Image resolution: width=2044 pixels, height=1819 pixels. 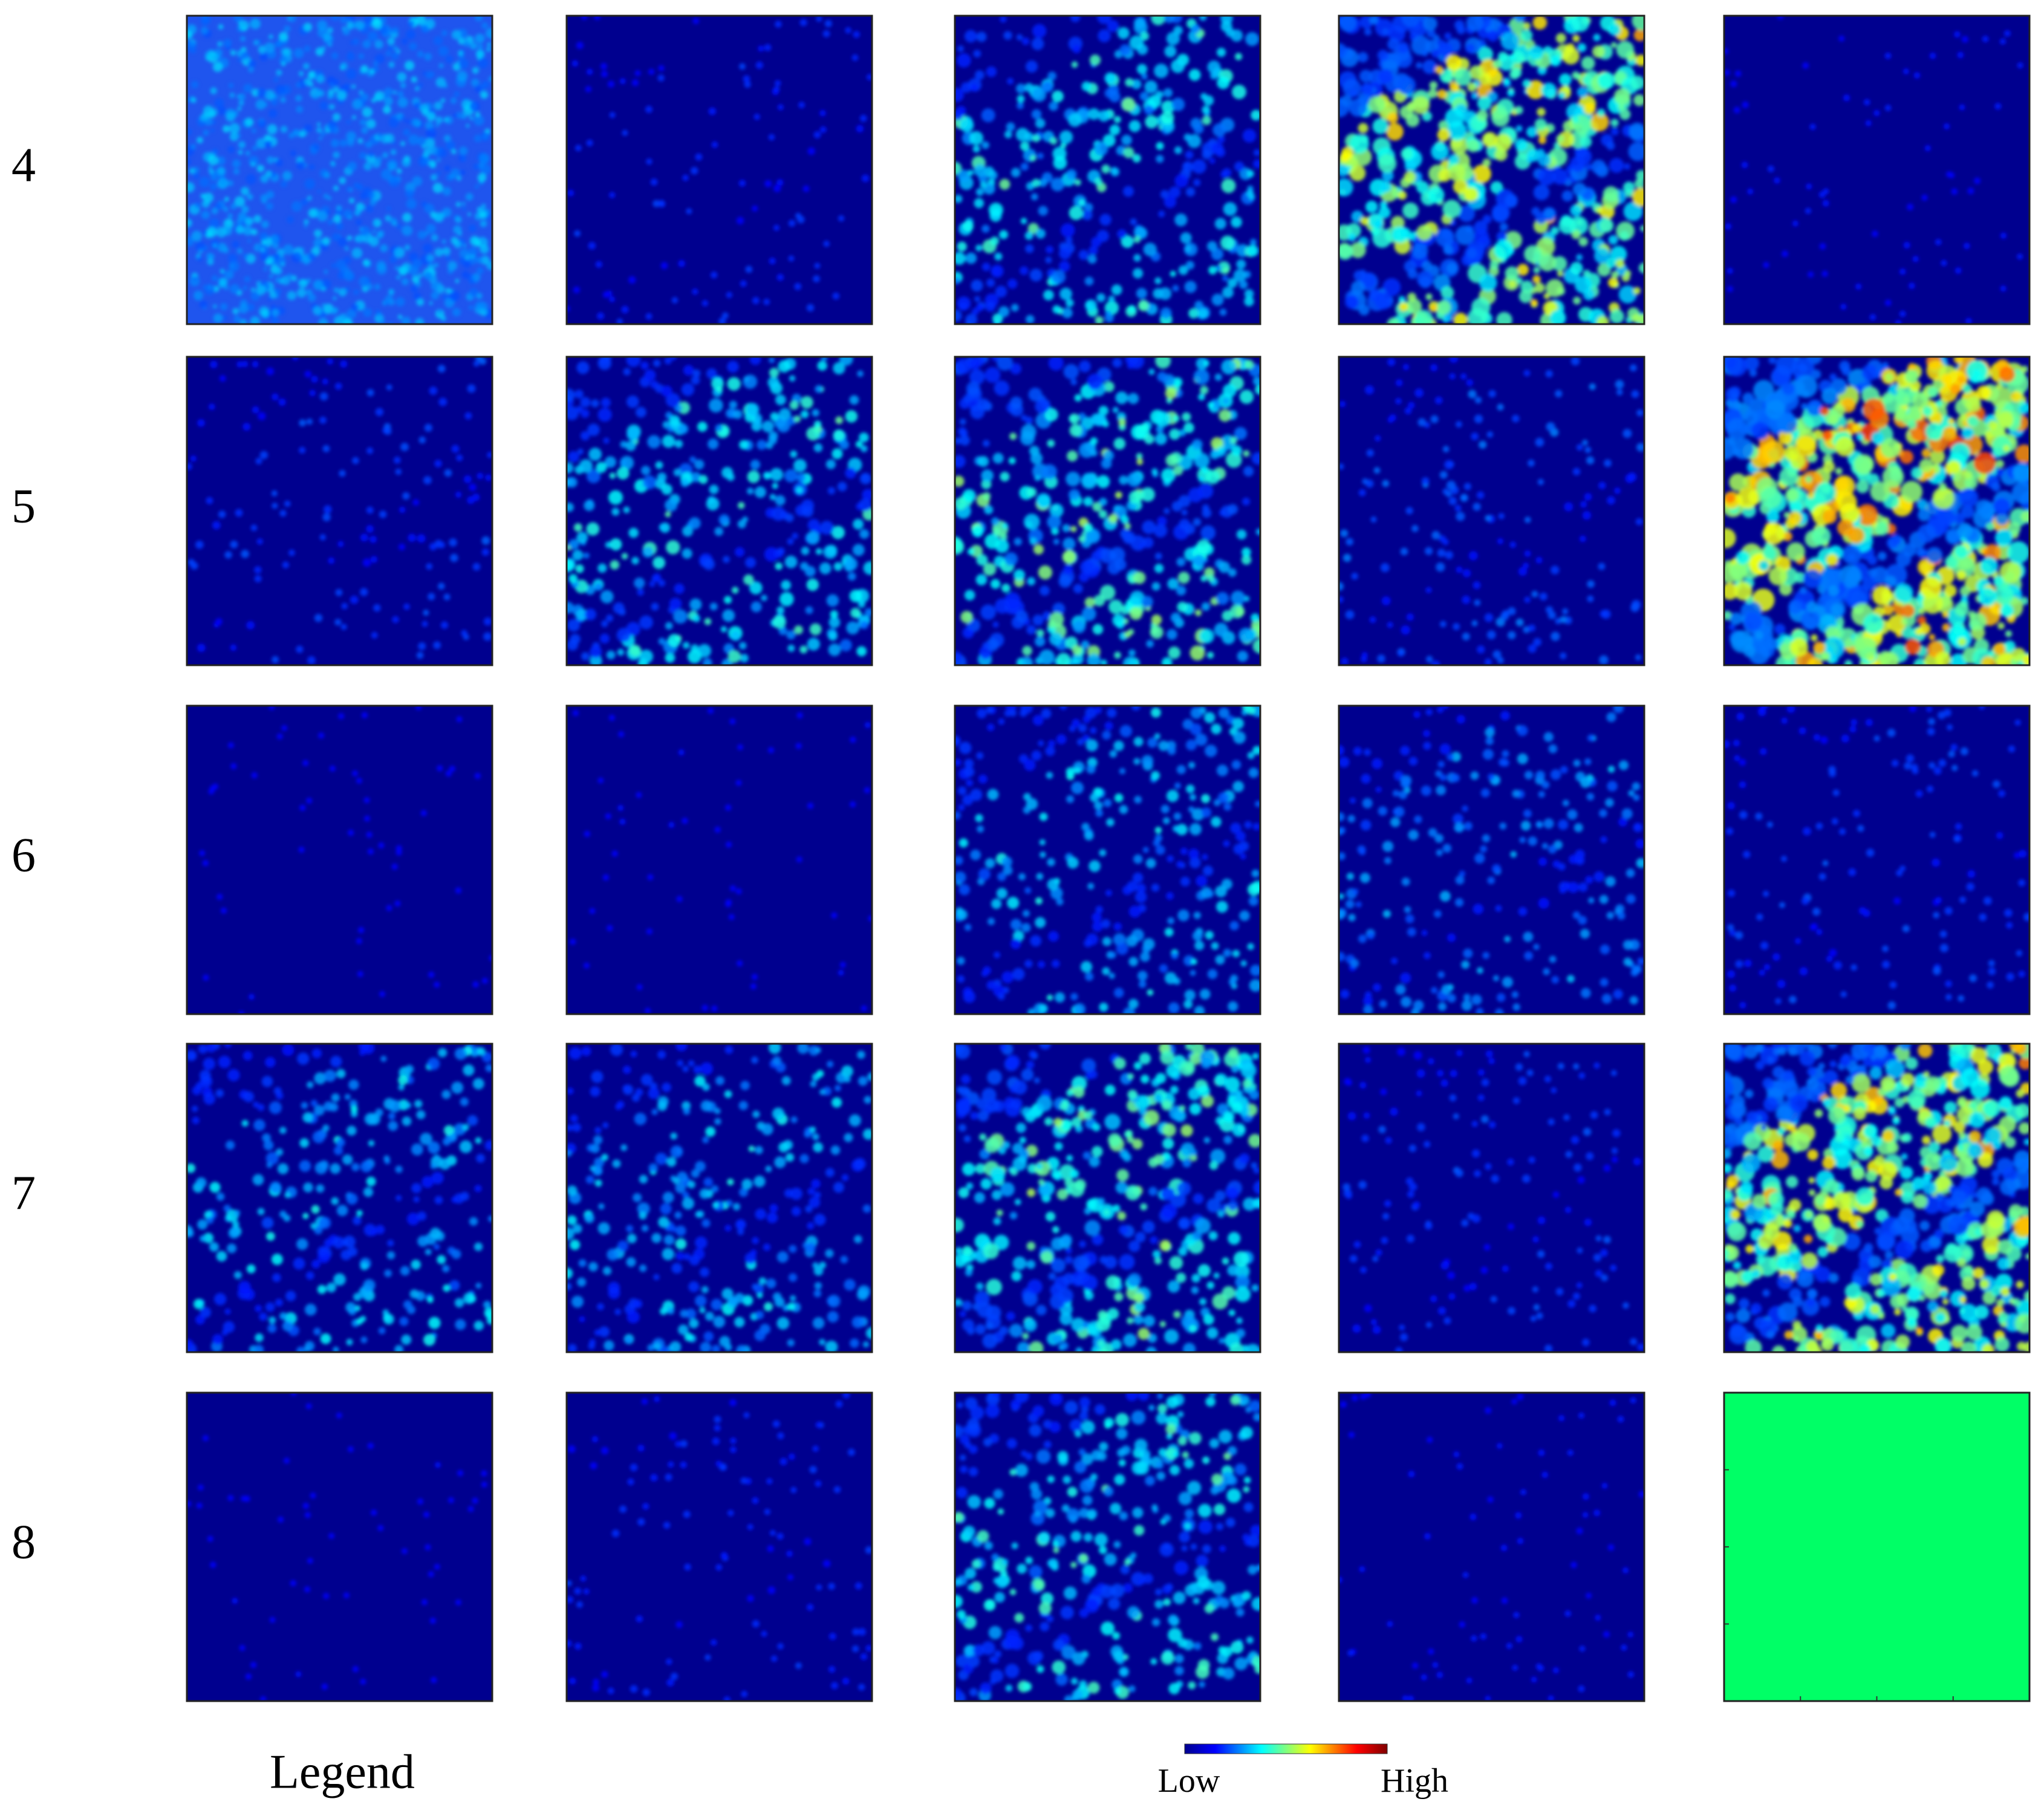 I want to click on heatmap-panel, so click(x=1877, y=859).